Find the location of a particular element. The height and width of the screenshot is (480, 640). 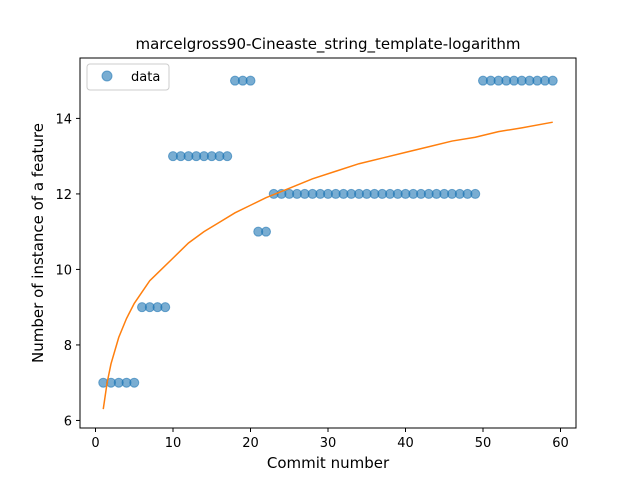

x-tick-label: 50 is located at coordinates (483, 443).